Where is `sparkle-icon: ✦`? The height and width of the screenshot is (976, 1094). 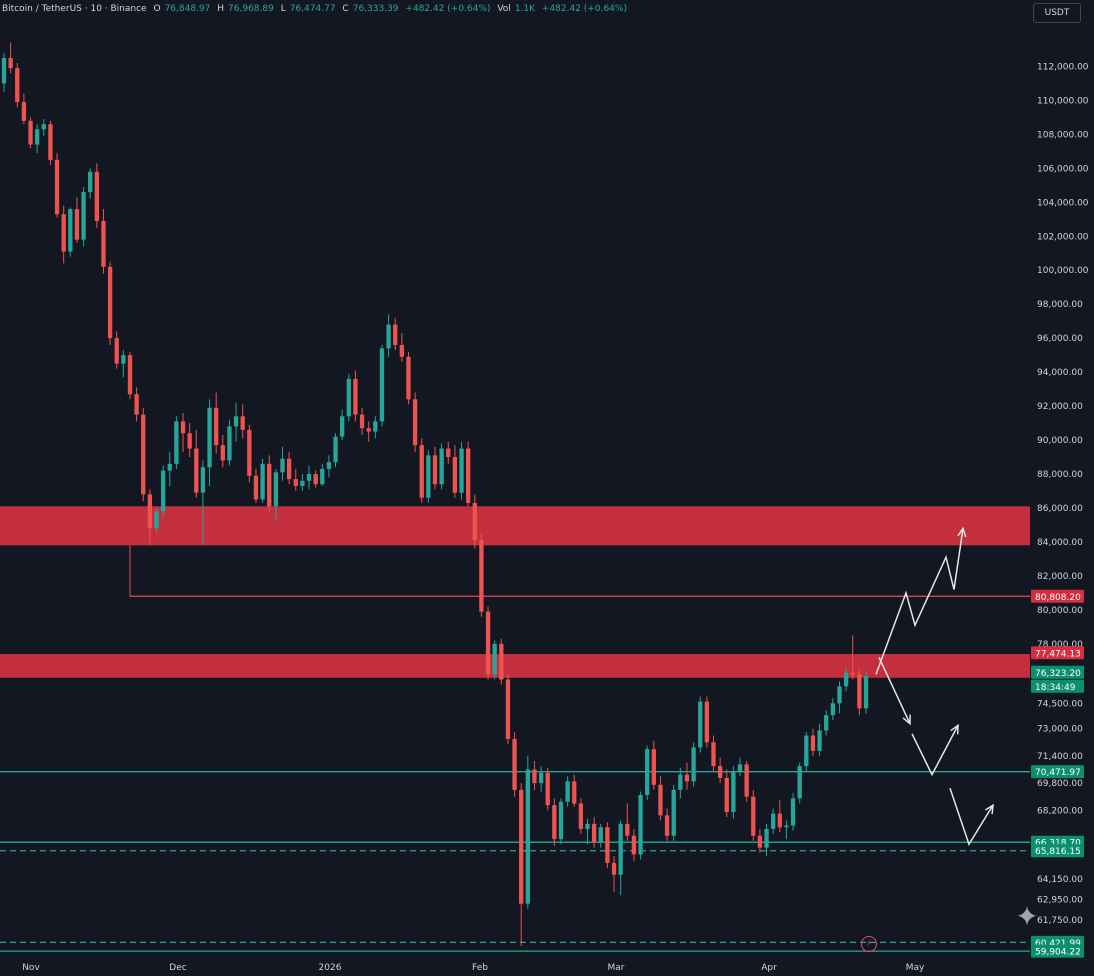
sparkle-icon: ✦ is located at coordinates (1027, 916).